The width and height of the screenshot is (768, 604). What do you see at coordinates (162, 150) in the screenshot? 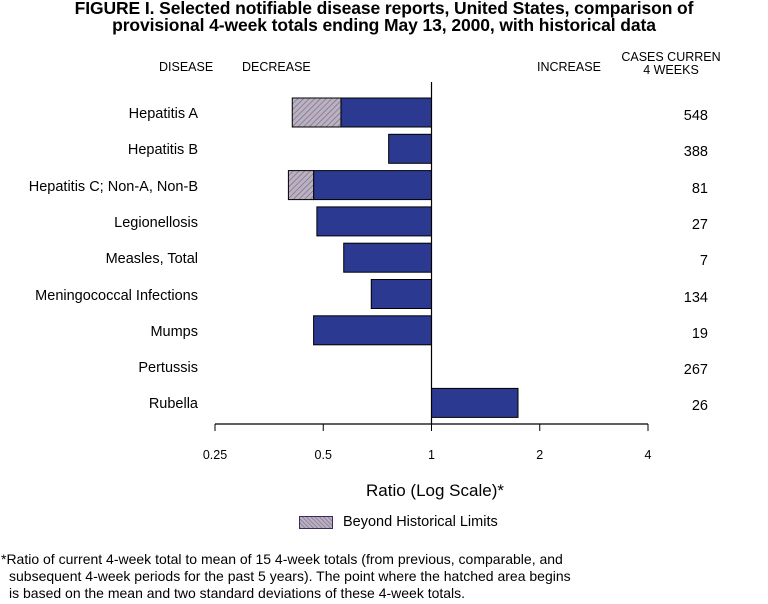
I see `category-label-1: Hepatitis B` at bounding box center [162, 150].